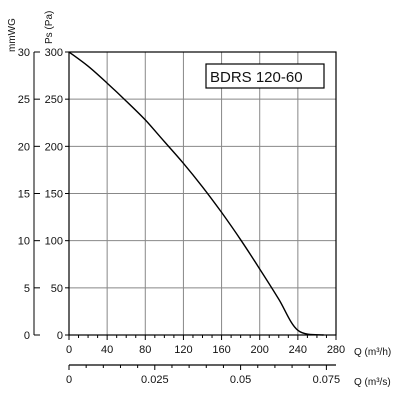 This screenshot has height=400, width=400. Describe the element at coordinates (24, 147) in the screenshot. I see `y2-tick-label: 20` at that location.